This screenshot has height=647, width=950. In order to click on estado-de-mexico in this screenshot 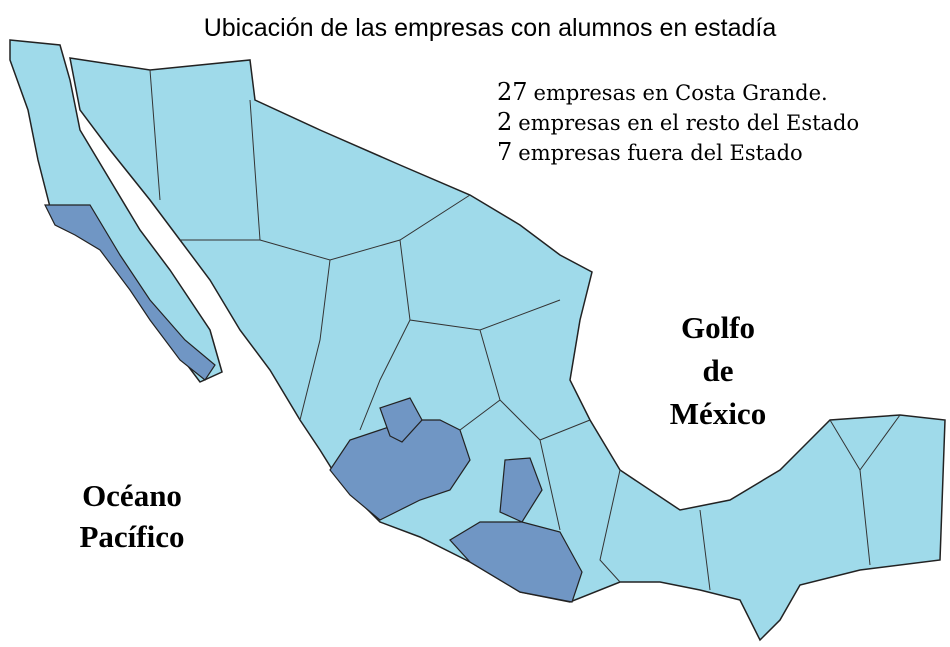, I will do `click(521, 490)`.